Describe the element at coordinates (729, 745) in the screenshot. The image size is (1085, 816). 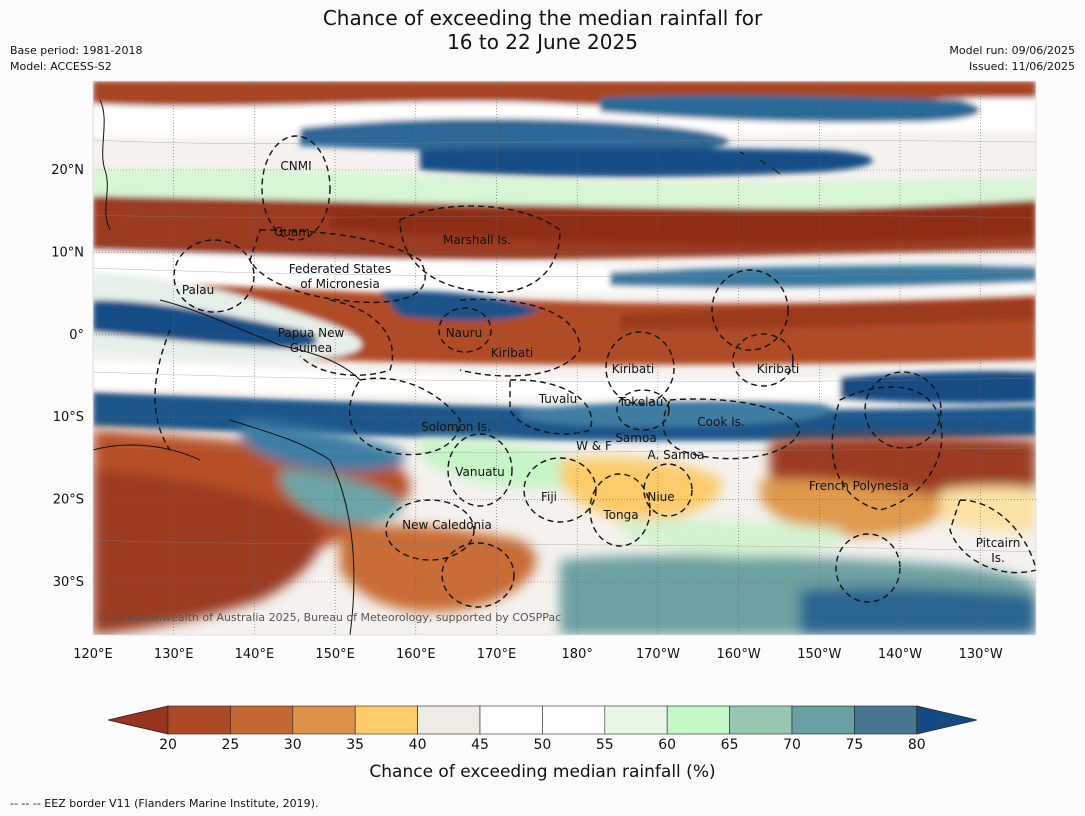
I see `colorbar-tick-65: 65` at that location.